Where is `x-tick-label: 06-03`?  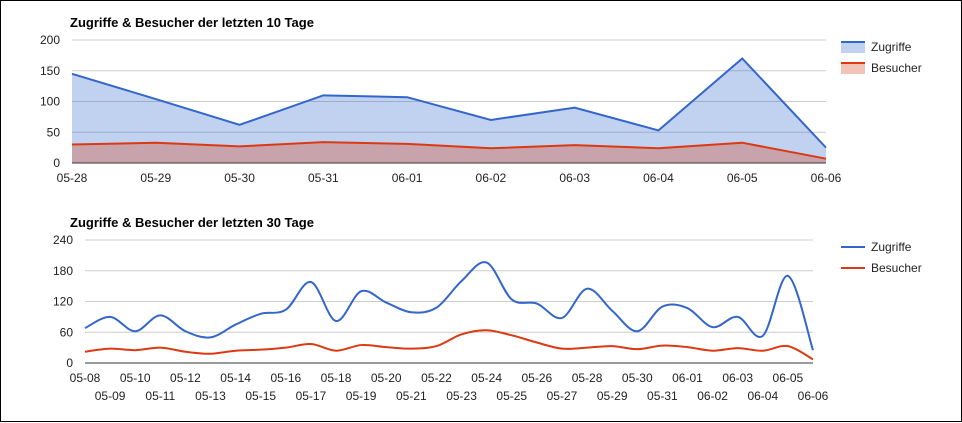
x-tick-label: 06-03 is located at coordinates (574, 178).